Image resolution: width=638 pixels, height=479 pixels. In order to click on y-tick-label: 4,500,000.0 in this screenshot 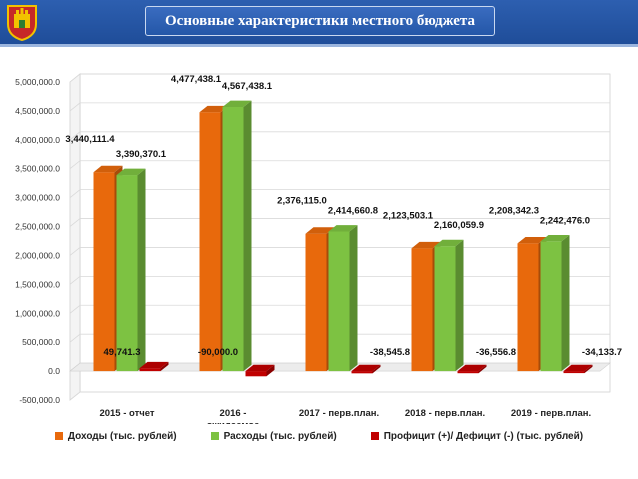, I will do `click(37, 111)`.